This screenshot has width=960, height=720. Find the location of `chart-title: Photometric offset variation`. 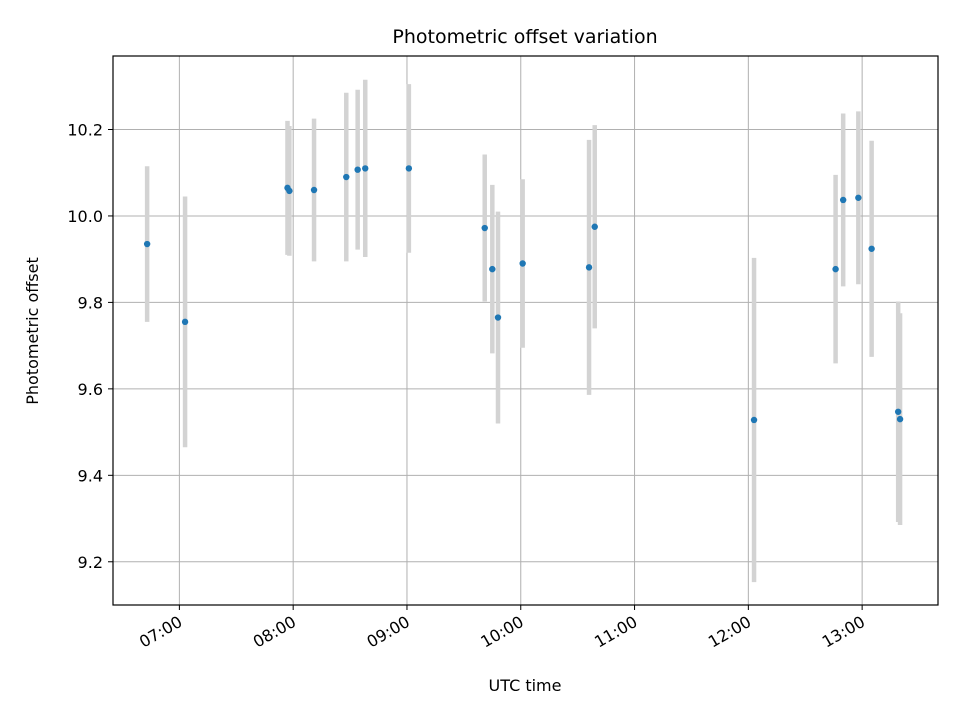

chart-title: Photometric offset variation is located at coordinates (524, 37).